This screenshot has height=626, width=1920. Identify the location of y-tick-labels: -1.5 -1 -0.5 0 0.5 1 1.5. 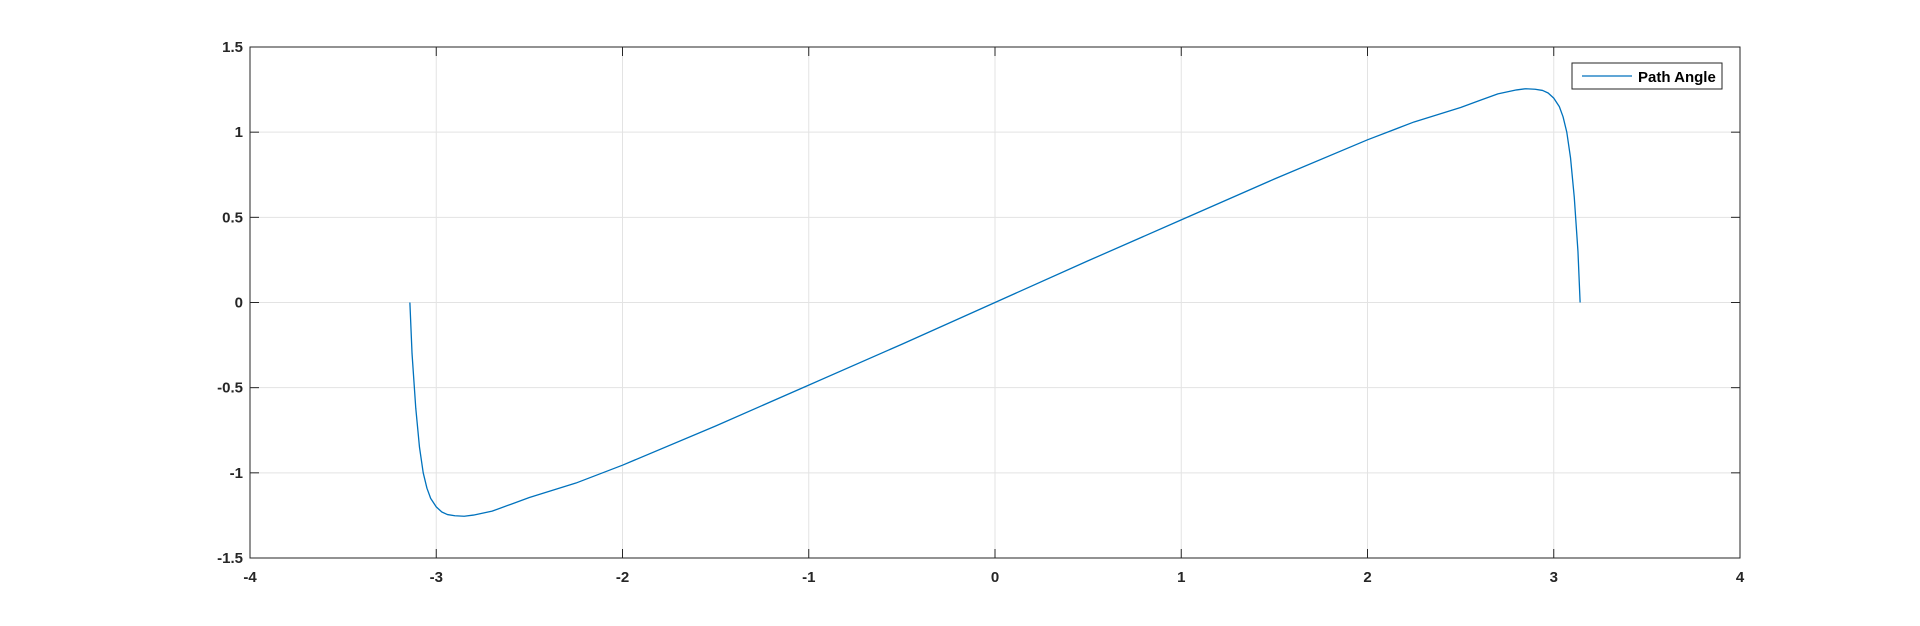
(230, 303).